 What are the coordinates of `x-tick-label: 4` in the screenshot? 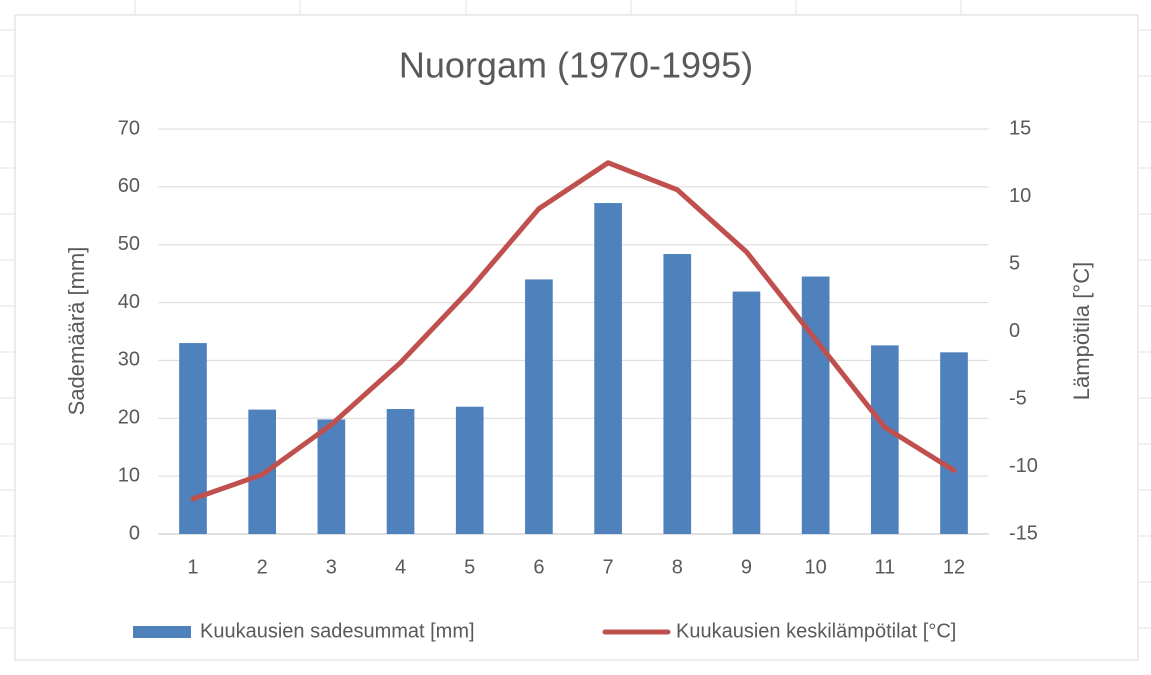 It's located at (400, 567).